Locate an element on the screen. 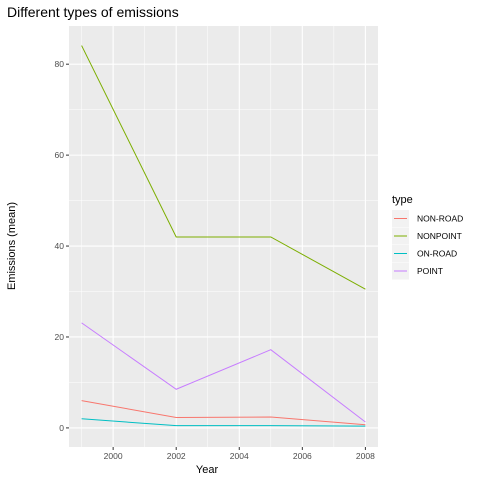 This screenshot has height=480, width=480. y-tick-label: 0 is located at coordinates (61, 428).